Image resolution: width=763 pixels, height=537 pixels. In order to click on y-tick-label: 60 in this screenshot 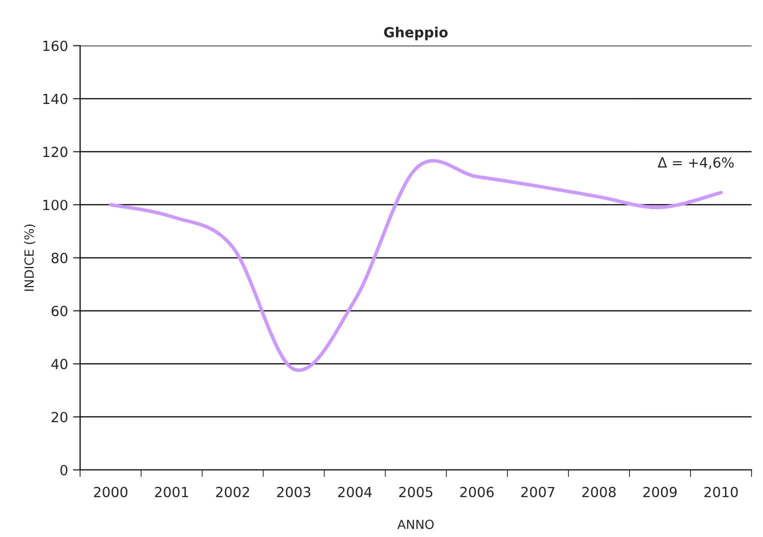, I will do `click(60, 311)`.